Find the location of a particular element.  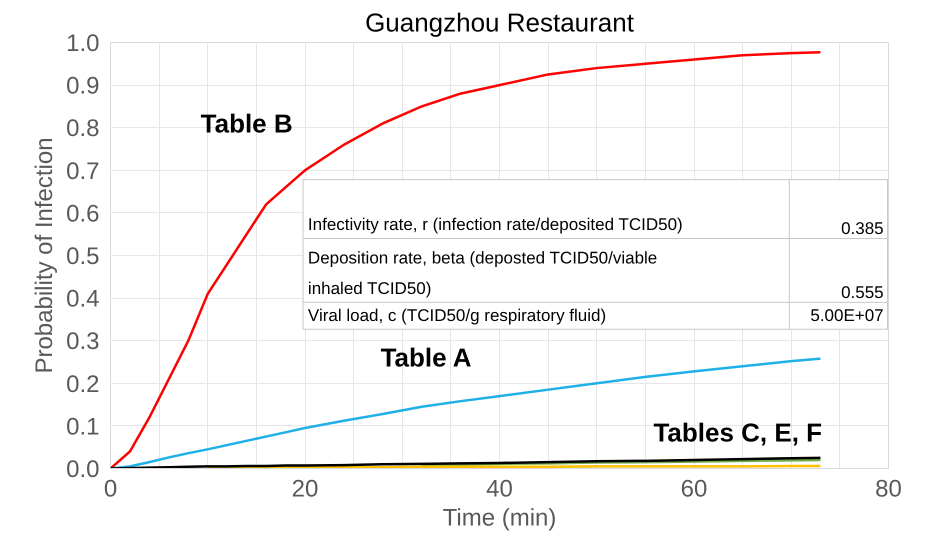

y-tick-label: 0.9 is located at coordinates (83, 86).